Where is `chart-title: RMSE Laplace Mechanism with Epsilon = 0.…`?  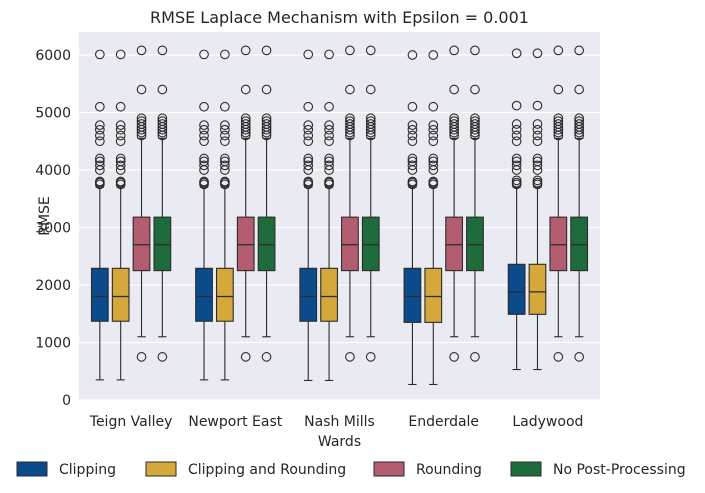 chart-title: RMSE Laplace Mechanism with Epsilon = 0.… is located at coordinates (339, 17).